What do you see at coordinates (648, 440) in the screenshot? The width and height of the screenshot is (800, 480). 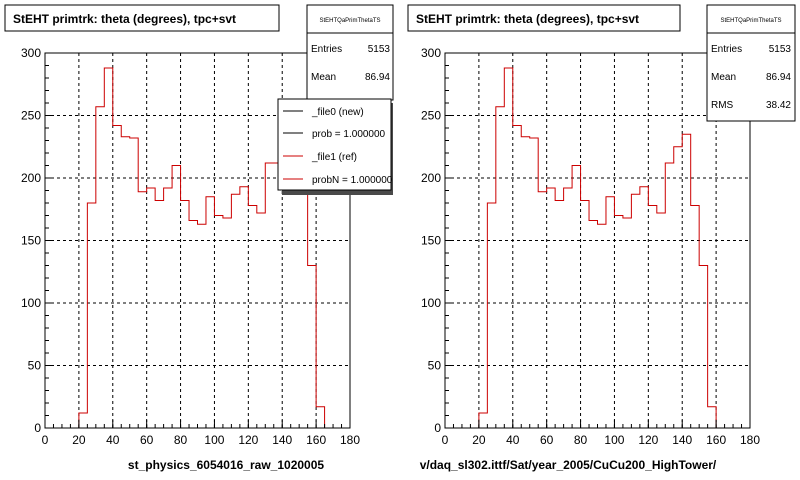 I see `right-xtick-label: 120` at bounding box center [648, 440].